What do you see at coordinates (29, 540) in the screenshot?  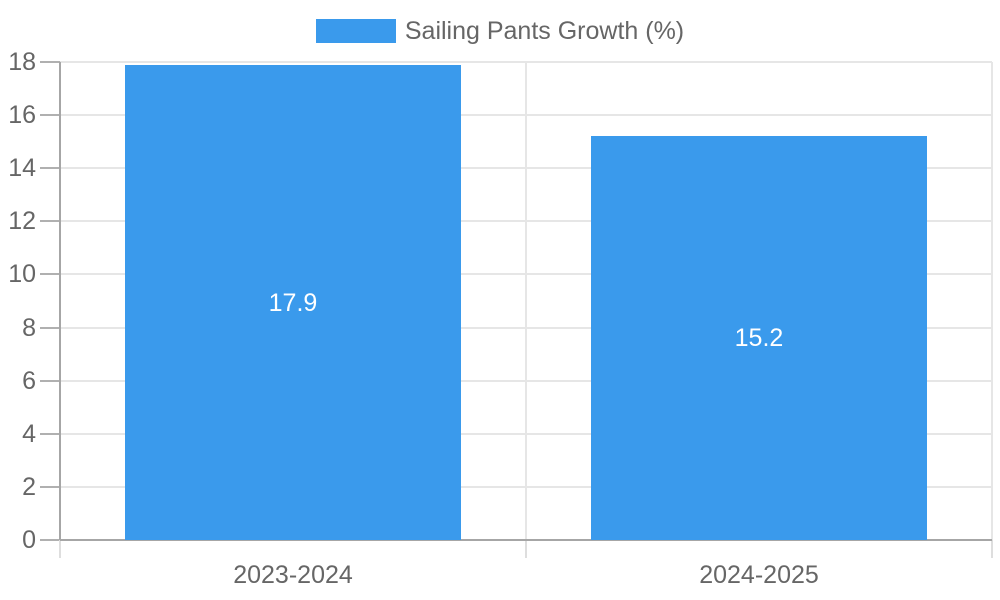 I see `y-axis-label: 0` at bounding box center [29, 540].